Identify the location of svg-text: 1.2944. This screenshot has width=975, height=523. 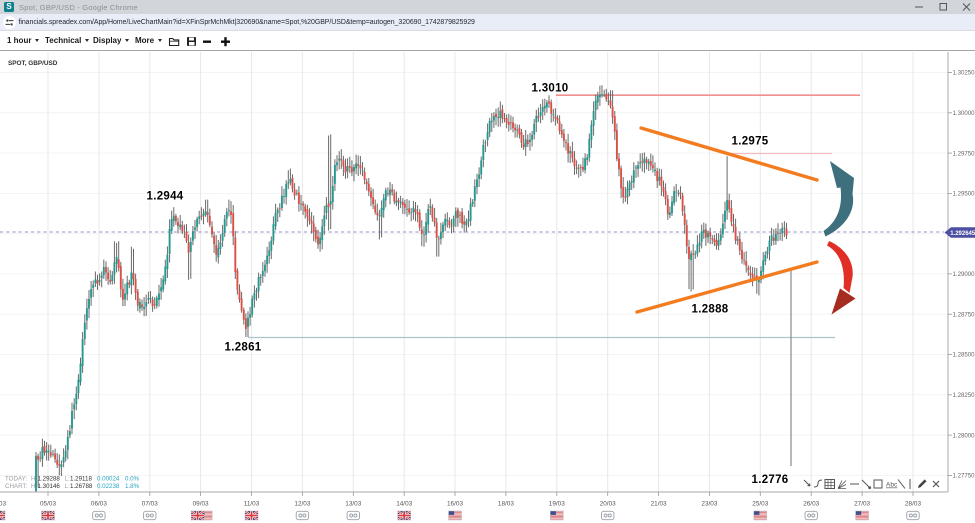
(165, 197).